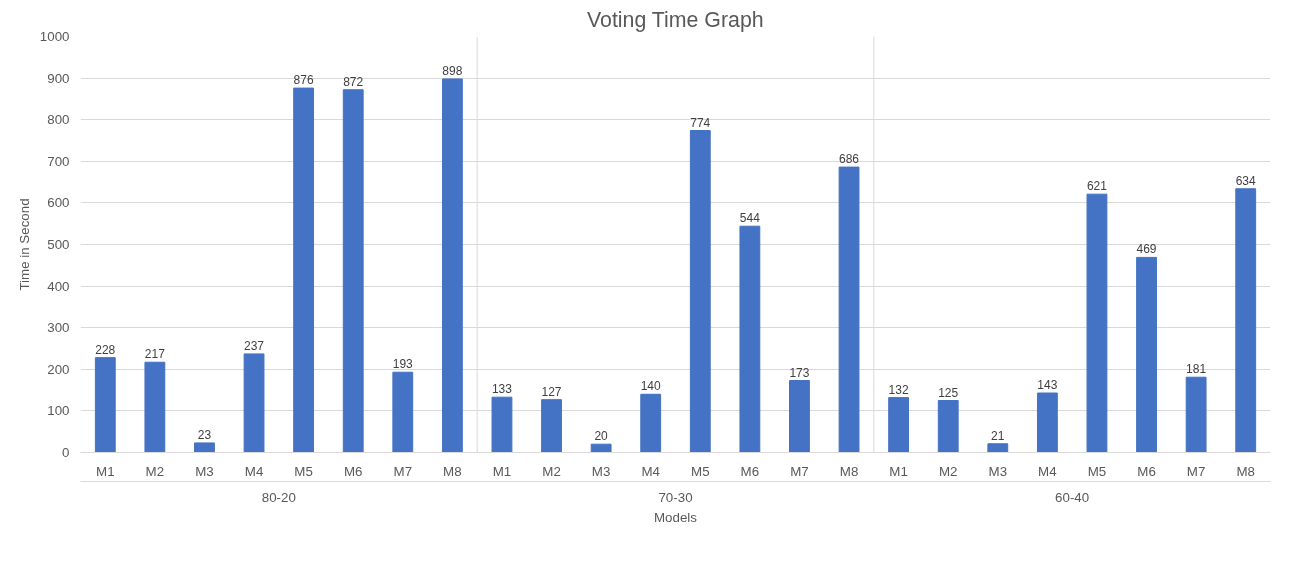 The height and width of the screenshot is (567, 1305). Describe the element at coordinates (601, 436) in the screenshot. I see `data-label: 20` at that location.